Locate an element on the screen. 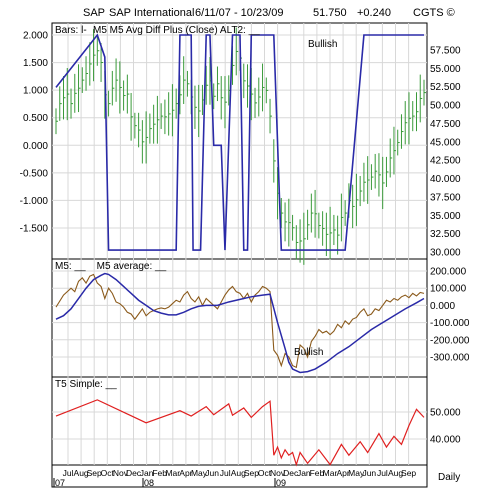  right-axis-tick: 50.000 is located at coordinates (445, 106).